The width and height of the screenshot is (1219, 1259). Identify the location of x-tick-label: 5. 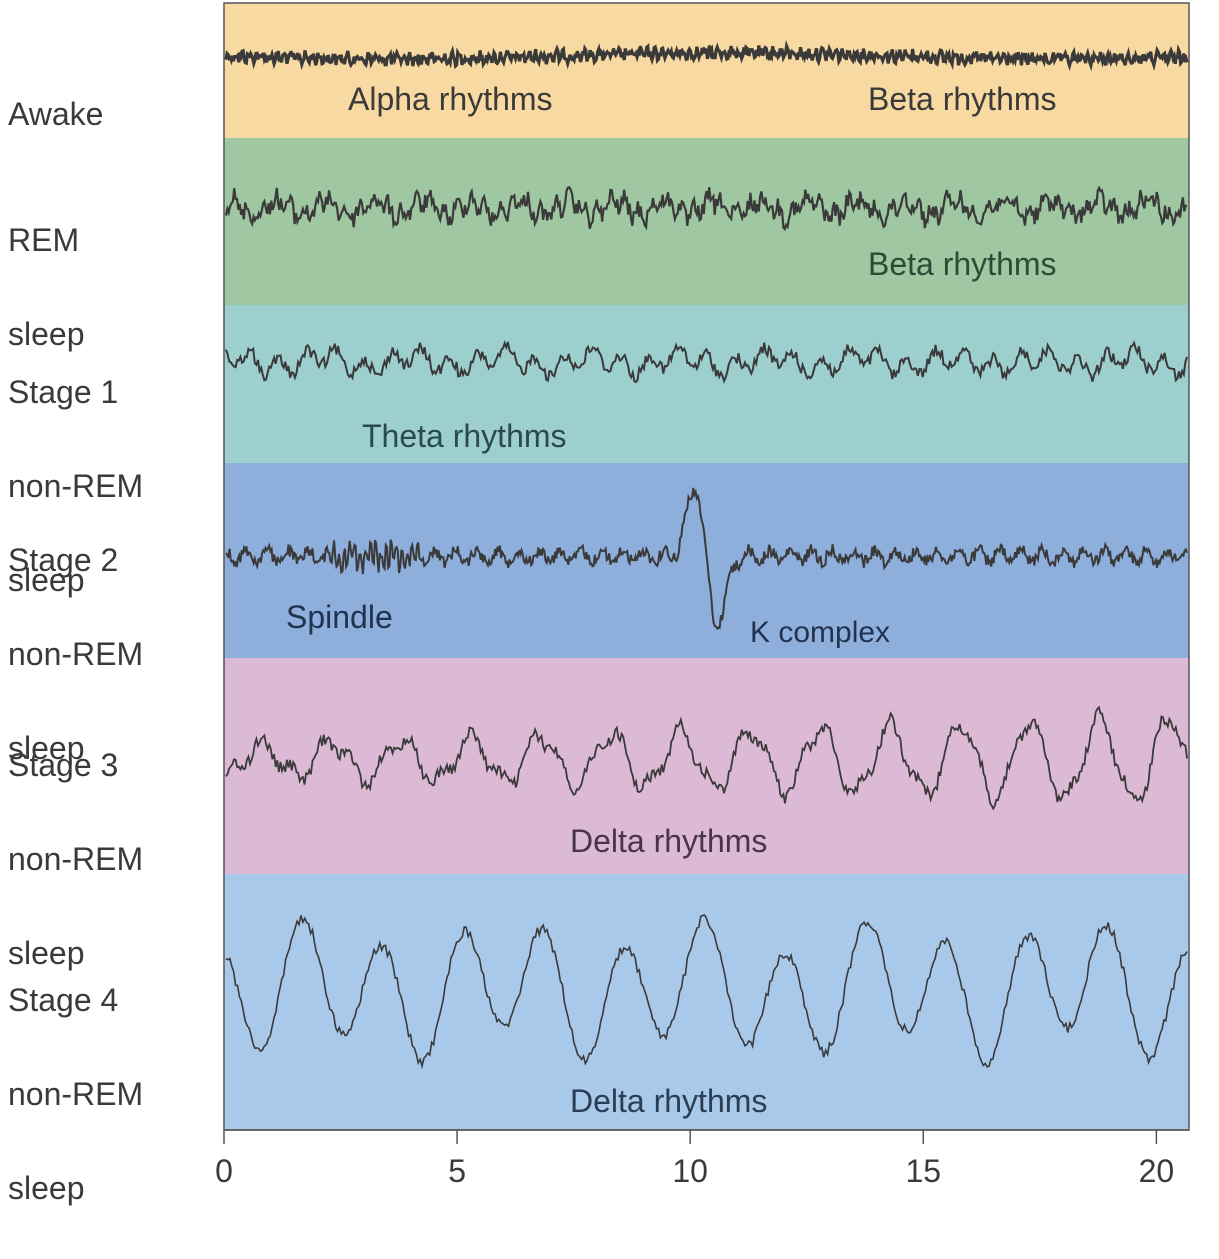
(457, 1171).